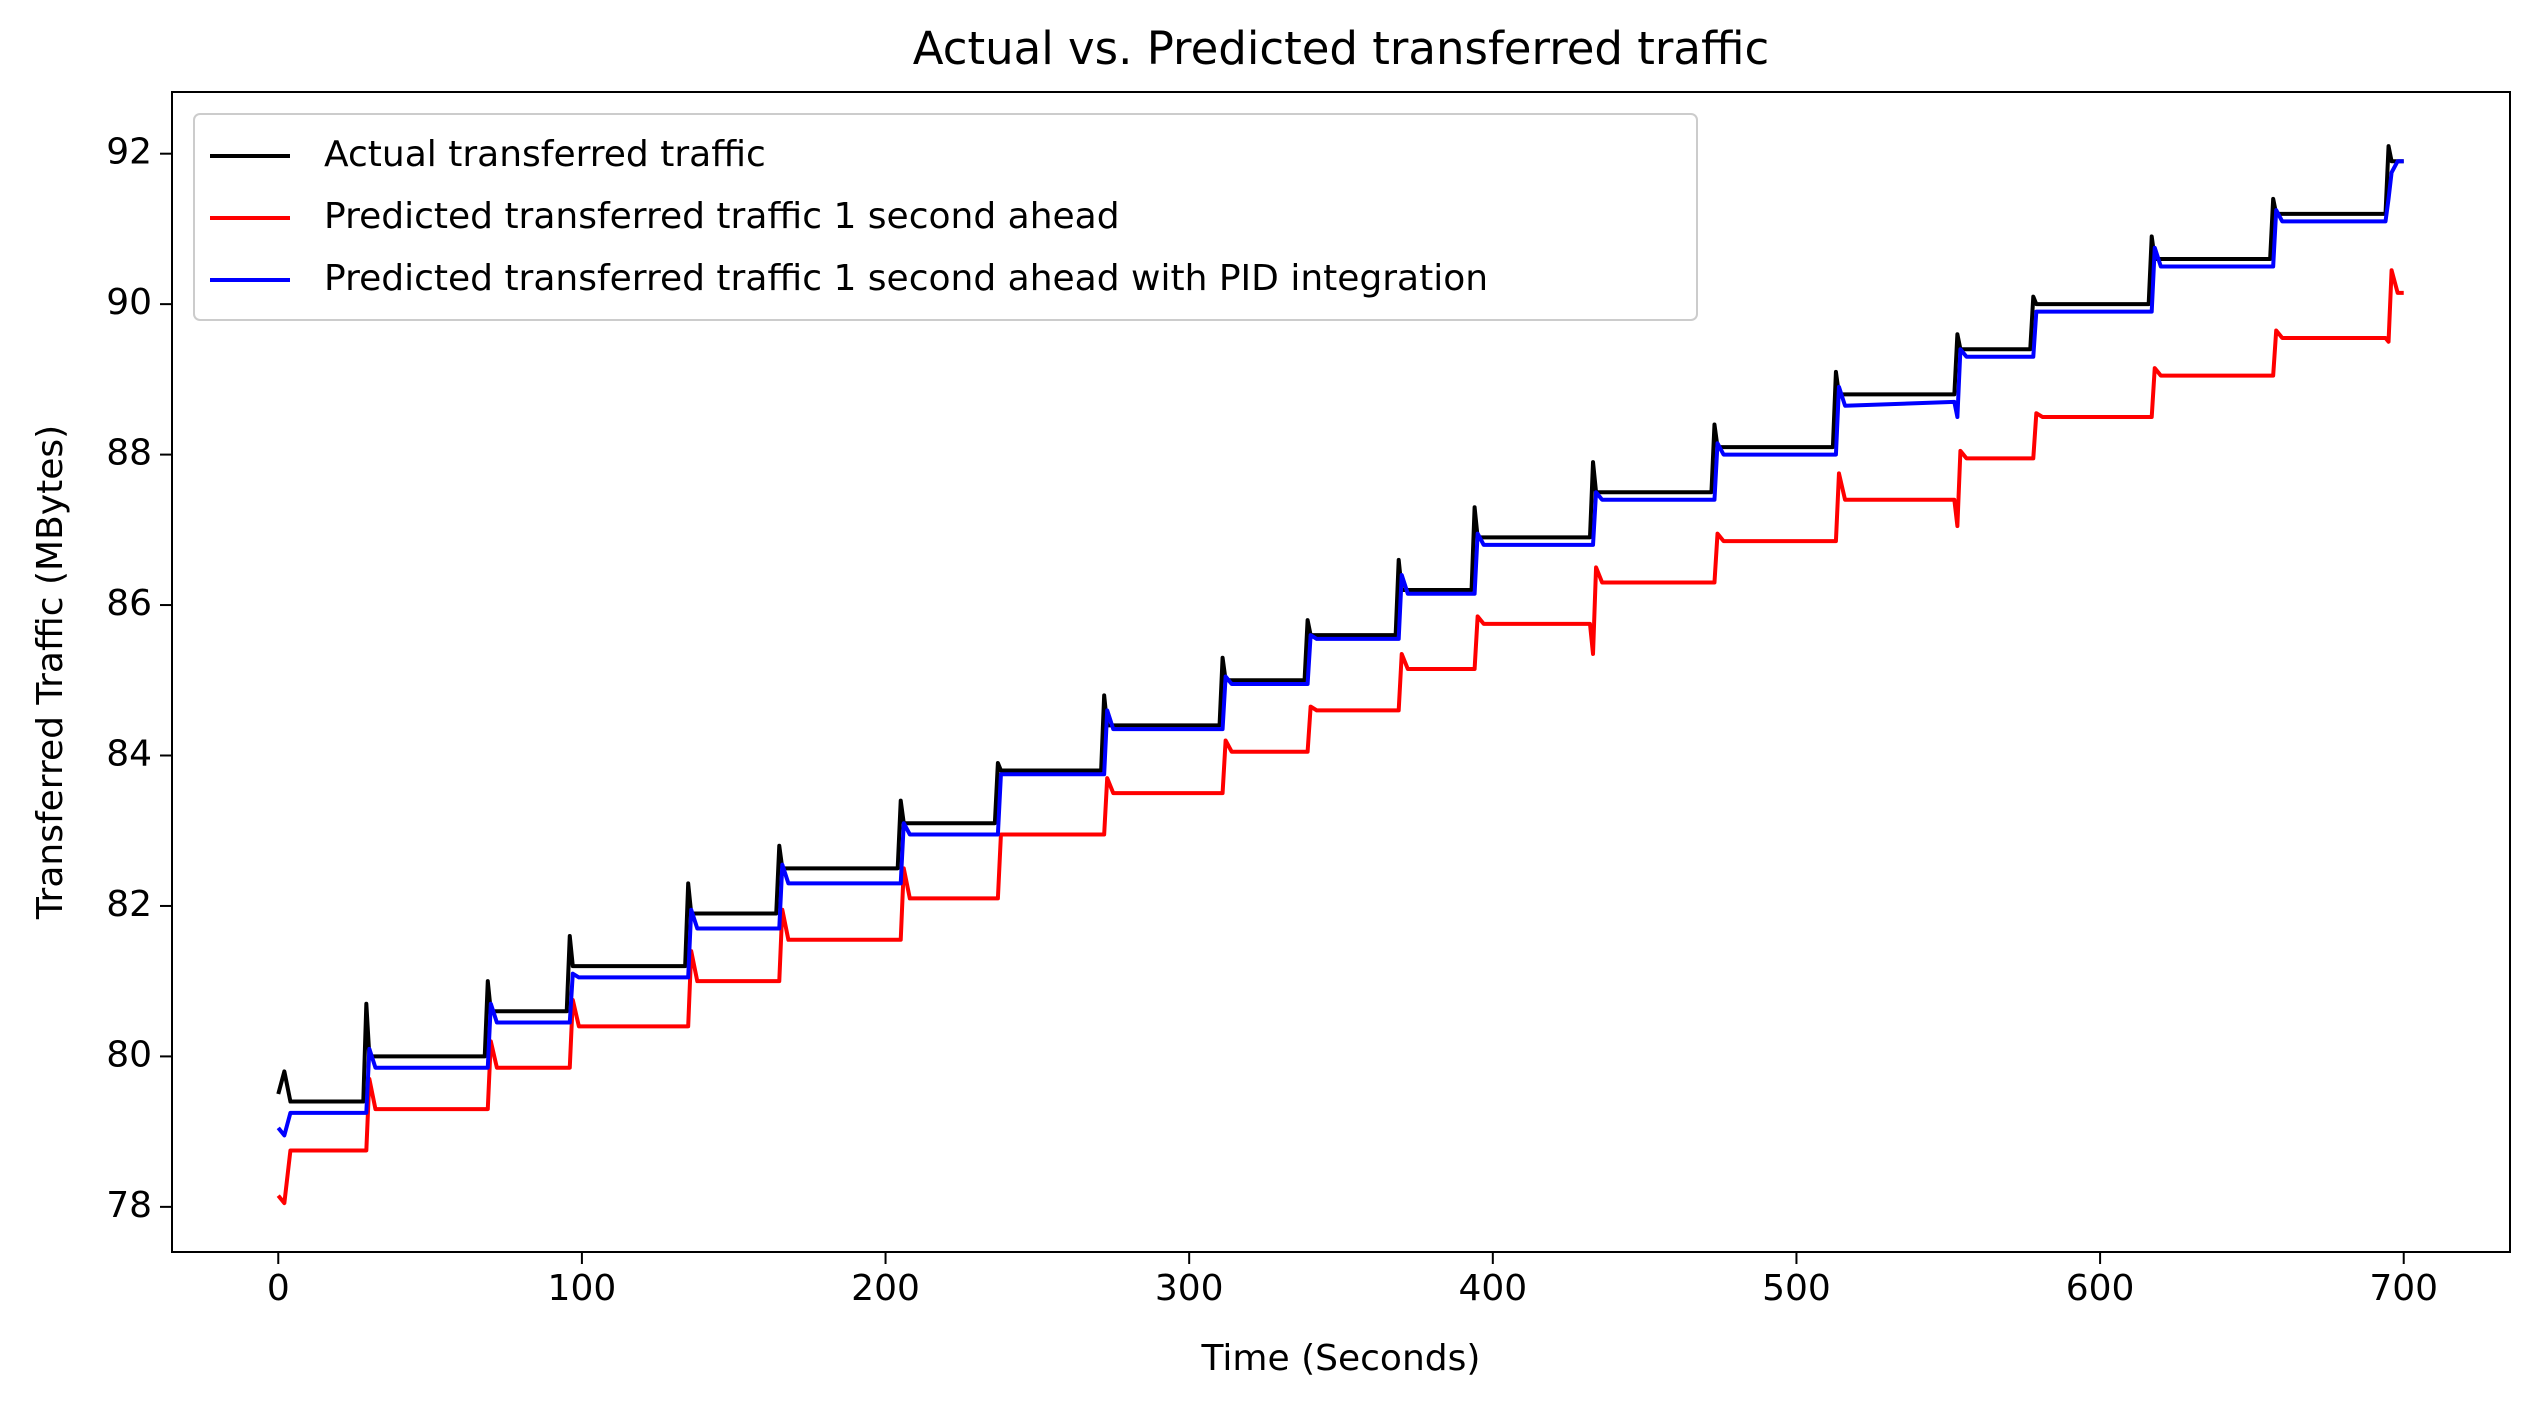 This screenshot has width=2526, height=1407. What do you see at coordinates (2403, 1288) in the screenshot?
I see `x-tick-label: 700` at bounding box center [2403, 1288].